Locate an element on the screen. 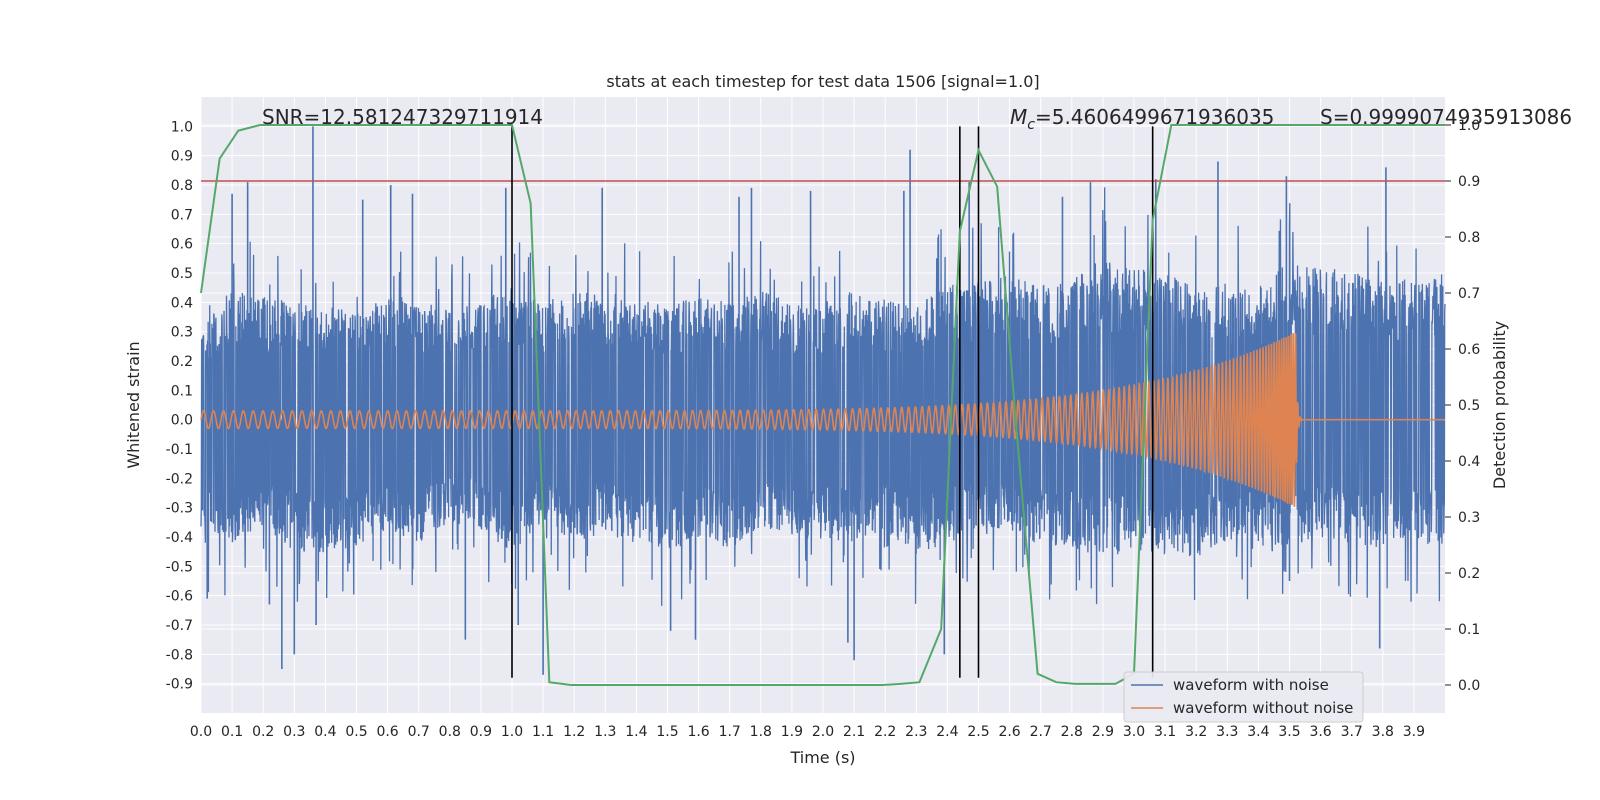  x-tick-label: 1.2 is located at coordinates (574, 732).